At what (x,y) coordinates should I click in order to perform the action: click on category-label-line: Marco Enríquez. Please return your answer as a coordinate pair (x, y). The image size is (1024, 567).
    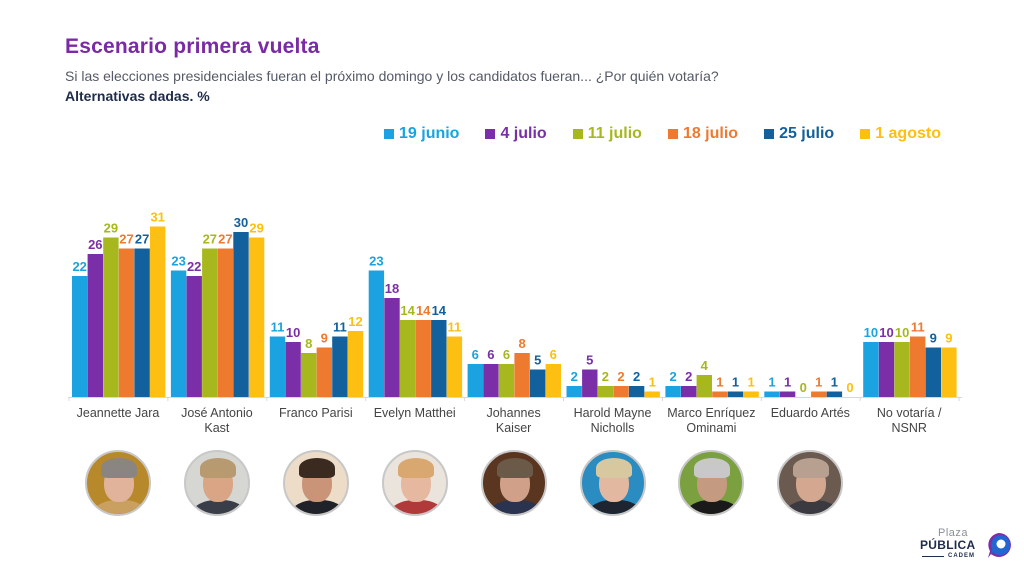
    Looking at the image, I should click on (711, 413).